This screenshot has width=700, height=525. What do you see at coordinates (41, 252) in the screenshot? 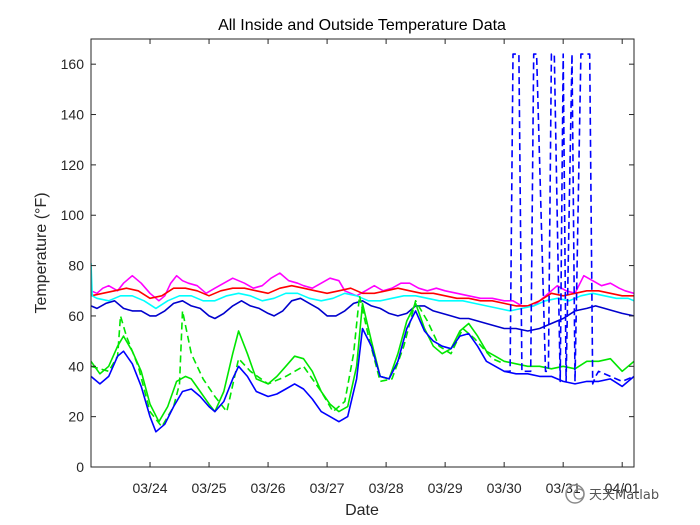
I see `y-axis-label: Temperature (°F)` at bounding box center [41, 252].